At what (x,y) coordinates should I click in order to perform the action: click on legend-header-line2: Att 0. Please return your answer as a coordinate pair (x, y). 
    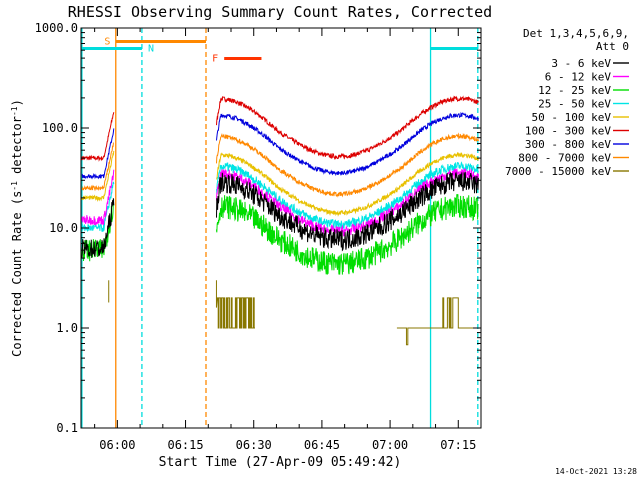
    Looking at the image, I should click on (612, 46).